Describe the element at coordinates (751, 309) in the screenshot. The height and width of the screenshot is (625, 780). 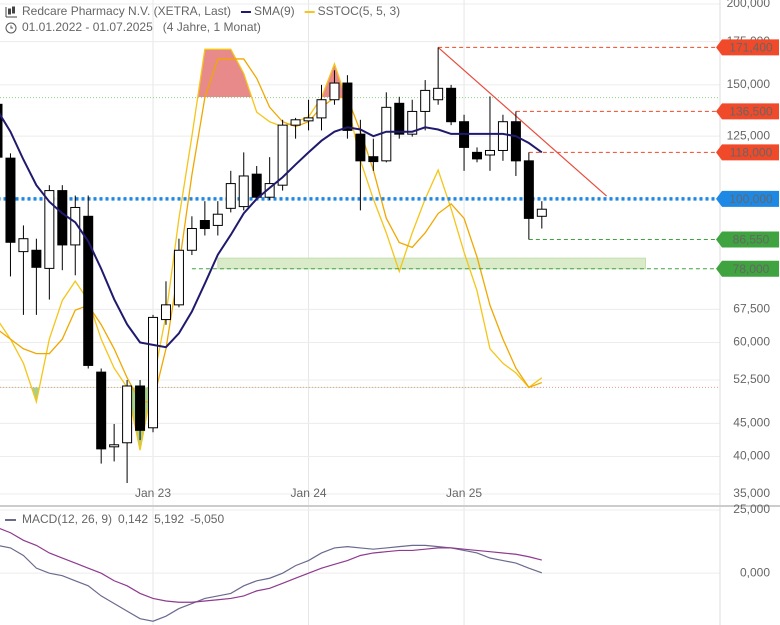
I see `y-tick-label: 67,500` at that location.